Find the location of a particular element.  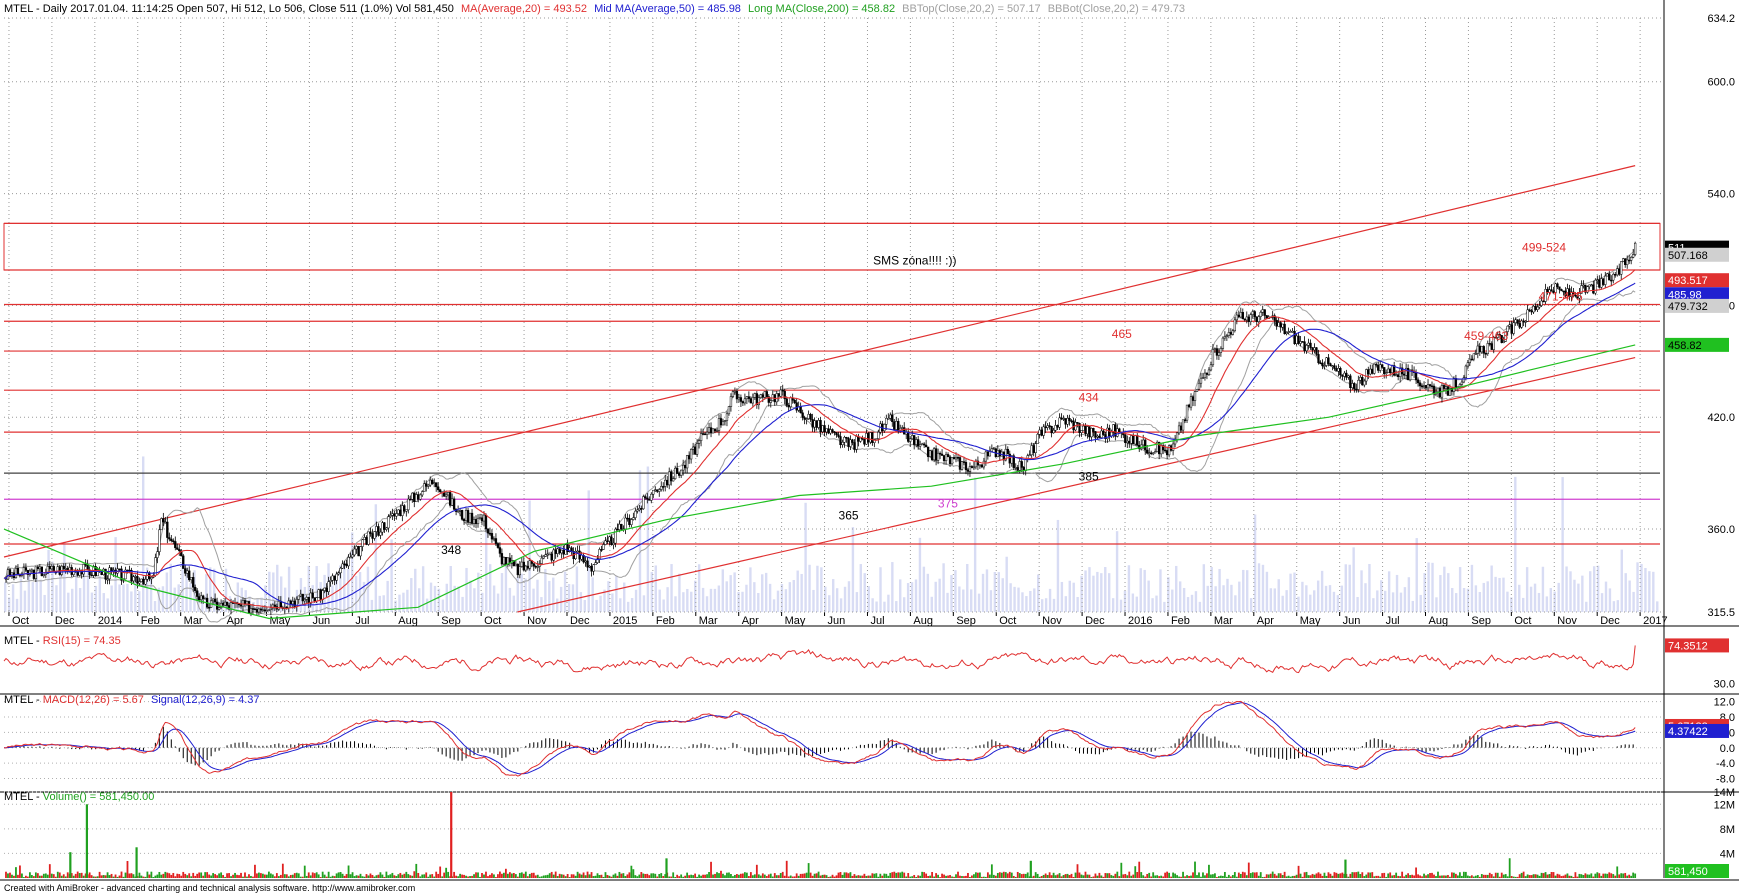

sms-zone-box is located at coordinates (832, 246).